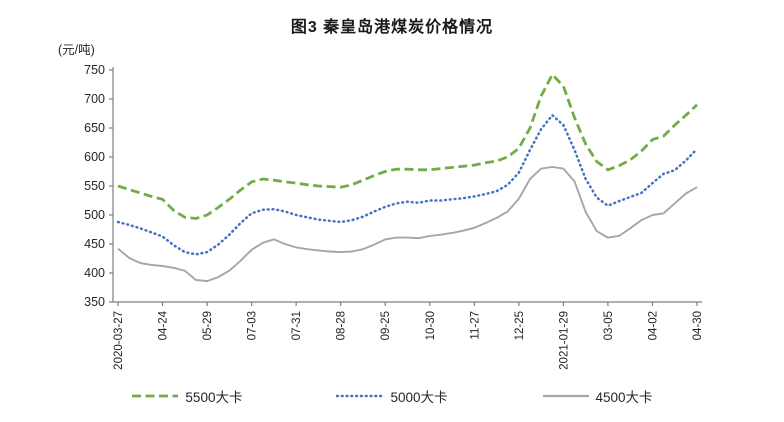  Describe the element at coordinates (94, 157) in the screenshot. I see `y-tick-label: 600` at that location.